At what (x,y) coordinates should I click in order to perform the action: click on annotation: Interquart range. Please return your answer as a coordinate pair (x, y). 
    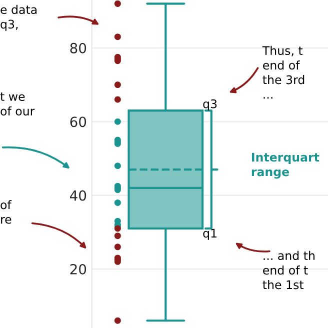
    Looking at the image, I should click on (286, 165).